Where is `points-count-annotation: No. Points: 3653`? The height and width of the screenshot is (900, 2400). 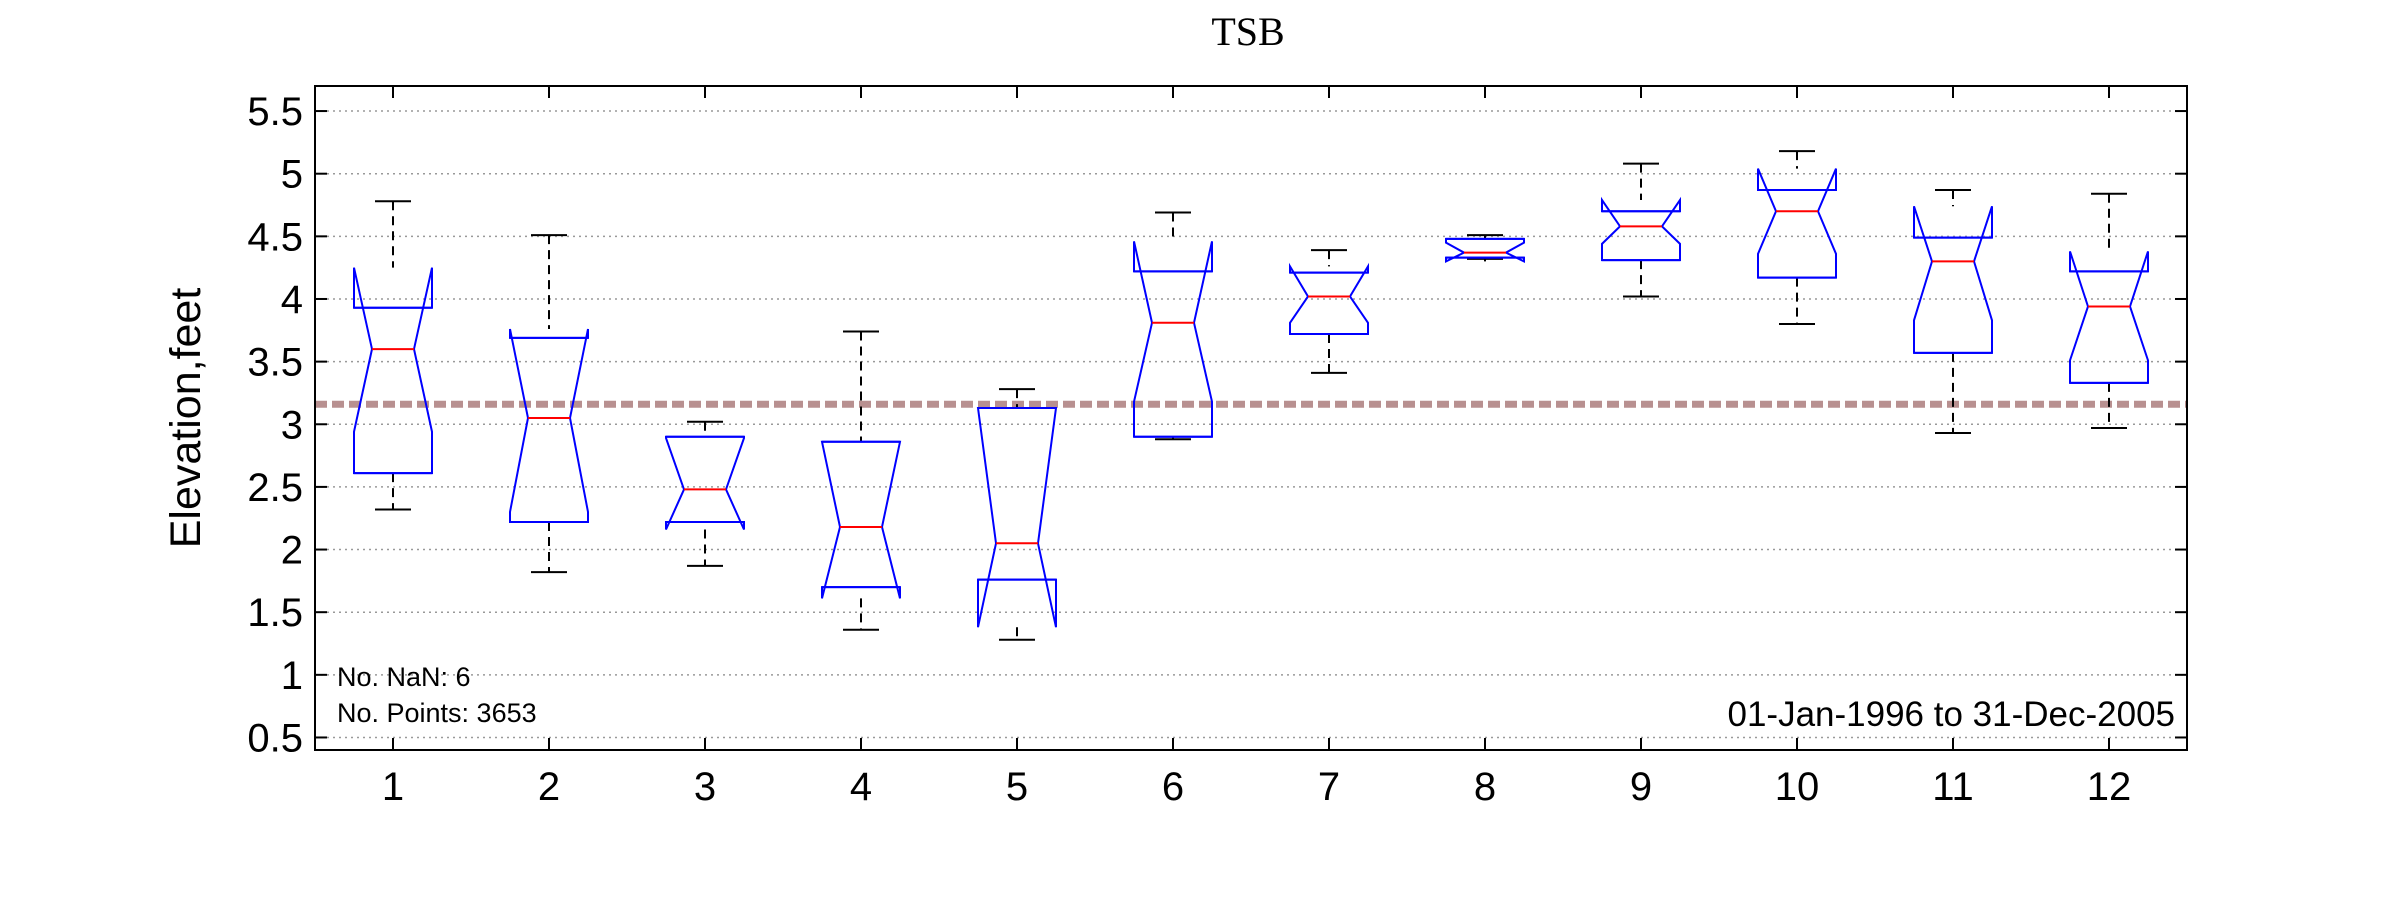 points-count-annotation: No. Points: 3653 is located at coordinates (437, 713).